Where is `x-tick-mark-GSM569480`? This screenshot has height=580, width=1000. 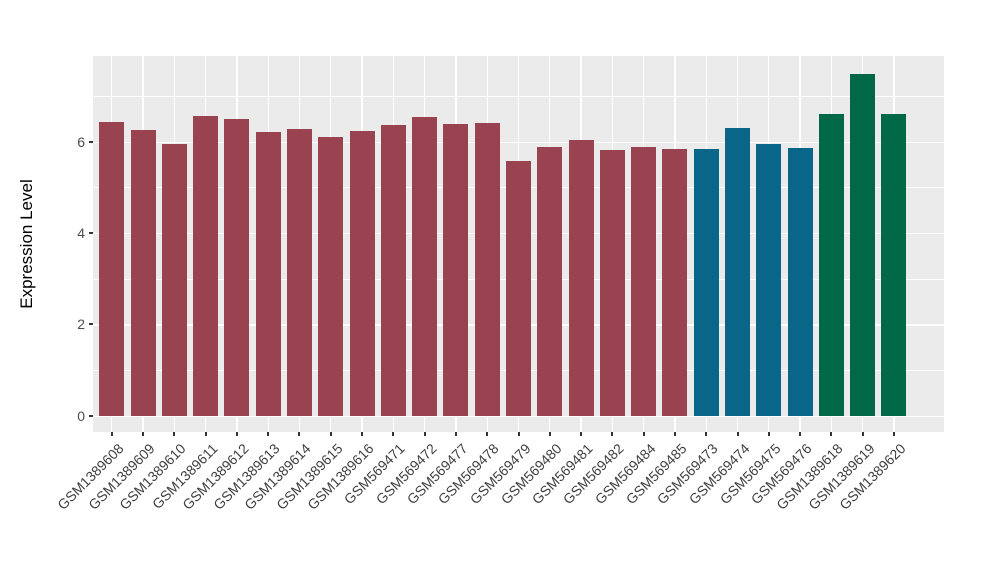
x-tick-mark-GSM569480 is located at coordinates (549, 434).